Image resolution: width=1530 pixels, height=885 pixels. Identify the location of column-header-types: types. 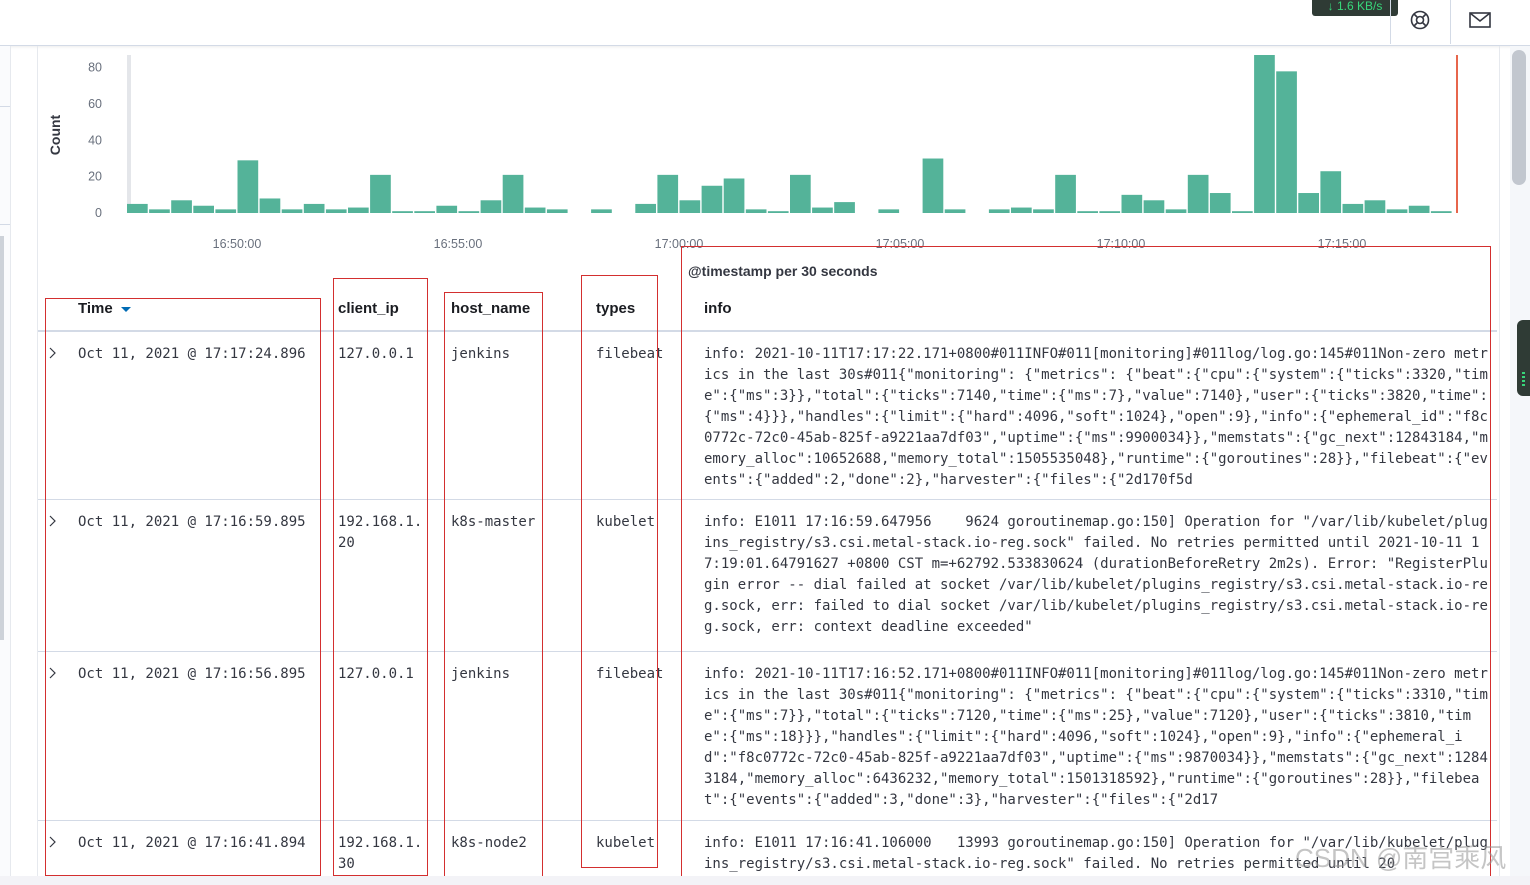
(616, 308).